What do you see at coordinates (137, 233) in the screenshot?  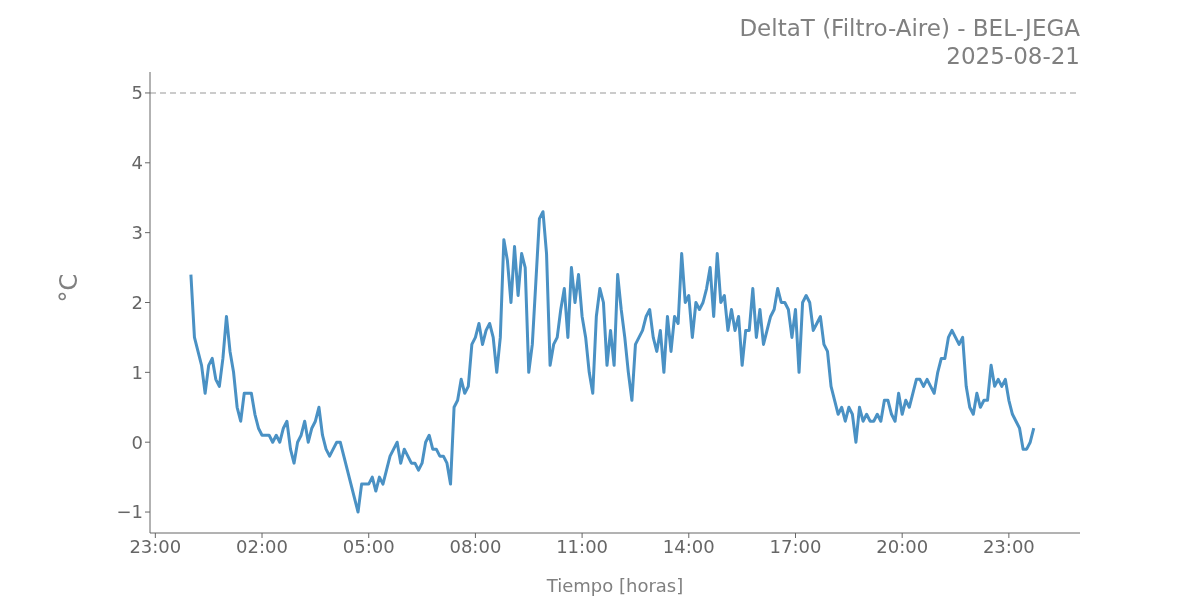 I see `y-tick-label: 3` at bounding box center [137, 233].